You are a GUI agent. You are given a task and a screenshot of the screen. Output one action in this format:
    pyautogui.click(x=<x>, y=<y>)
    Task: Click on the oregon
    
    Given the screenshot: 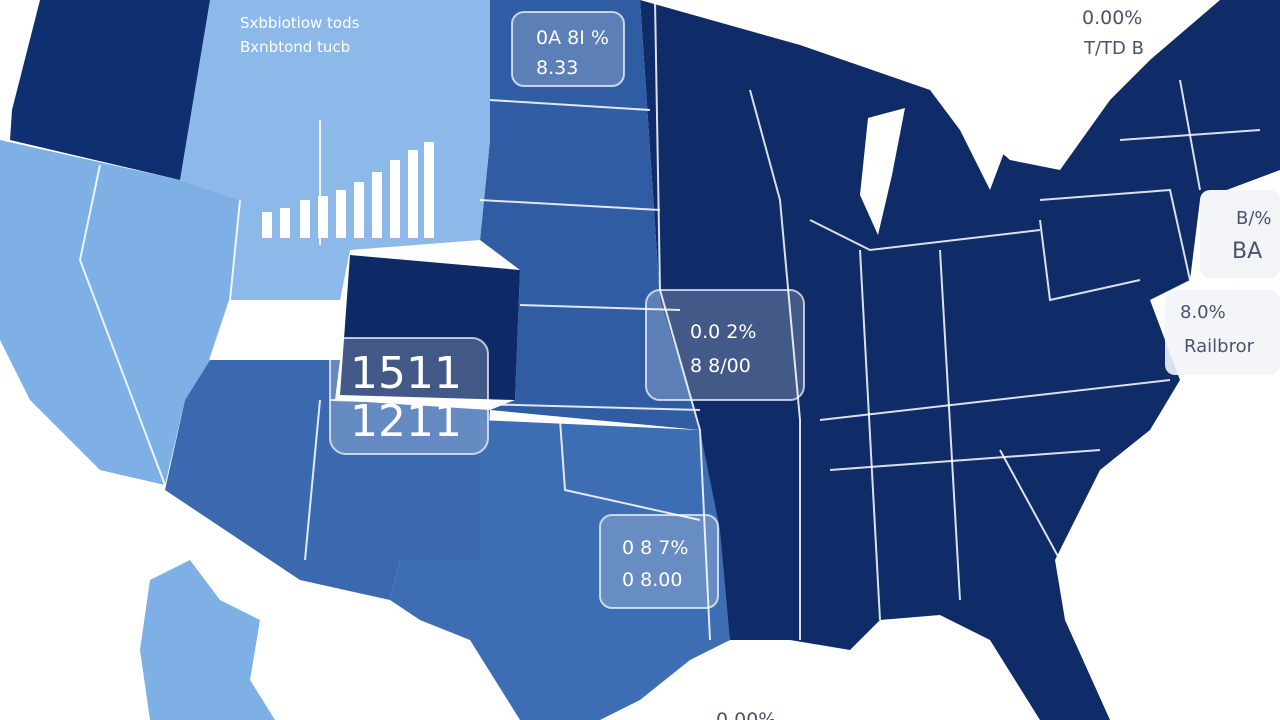 What is the action you would take?
    pyautogui.click(x=110, y=90)
    